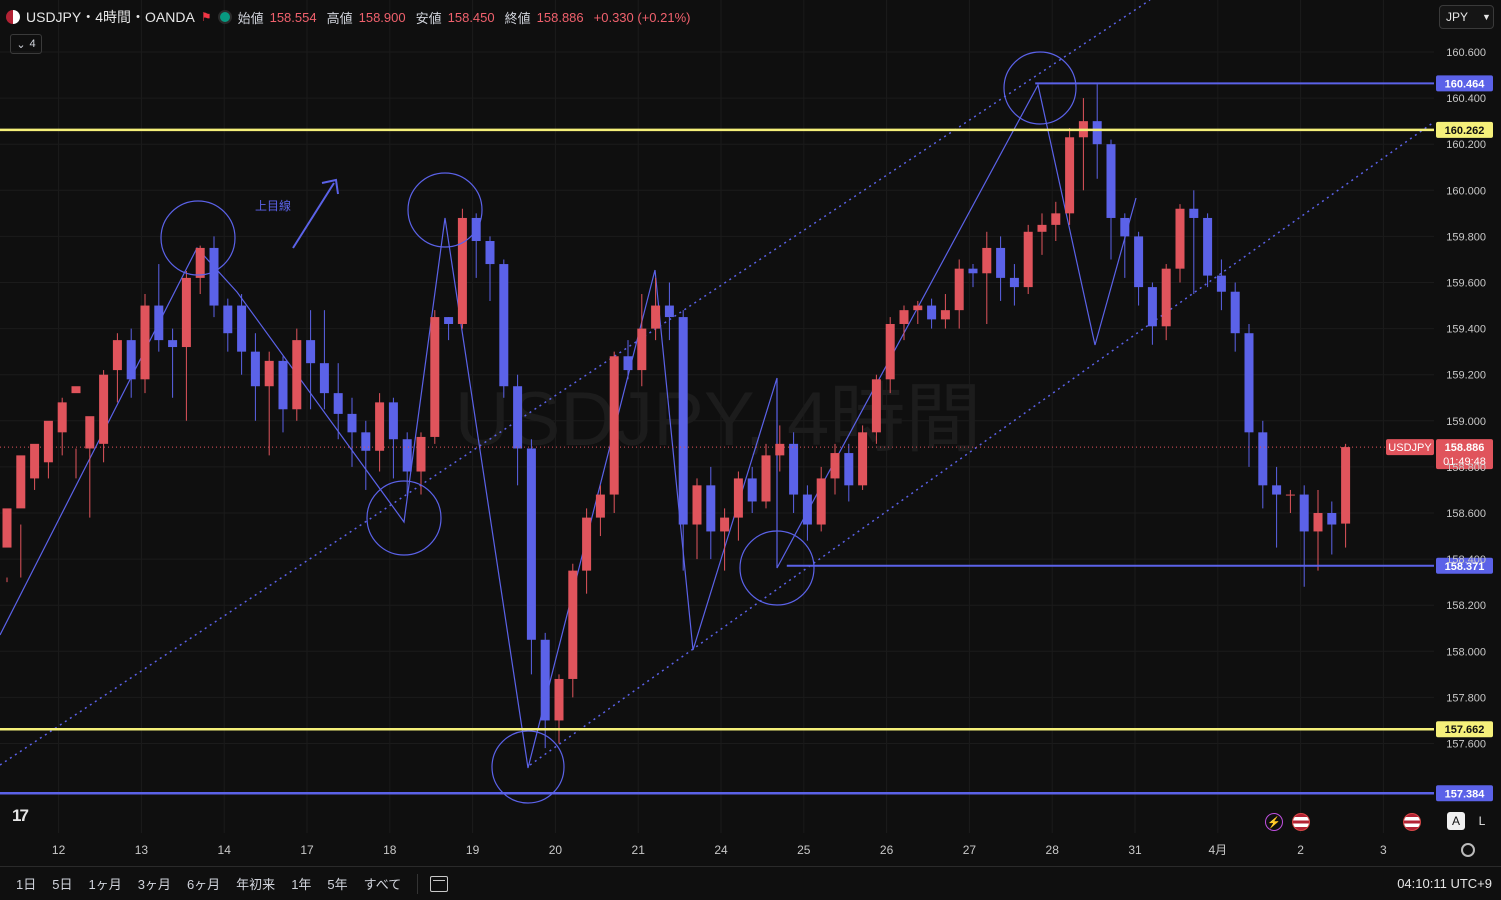  Describe the element at coordinates (256, 884) in the screenshot. I see `range-ytd: 年初来` at that location.